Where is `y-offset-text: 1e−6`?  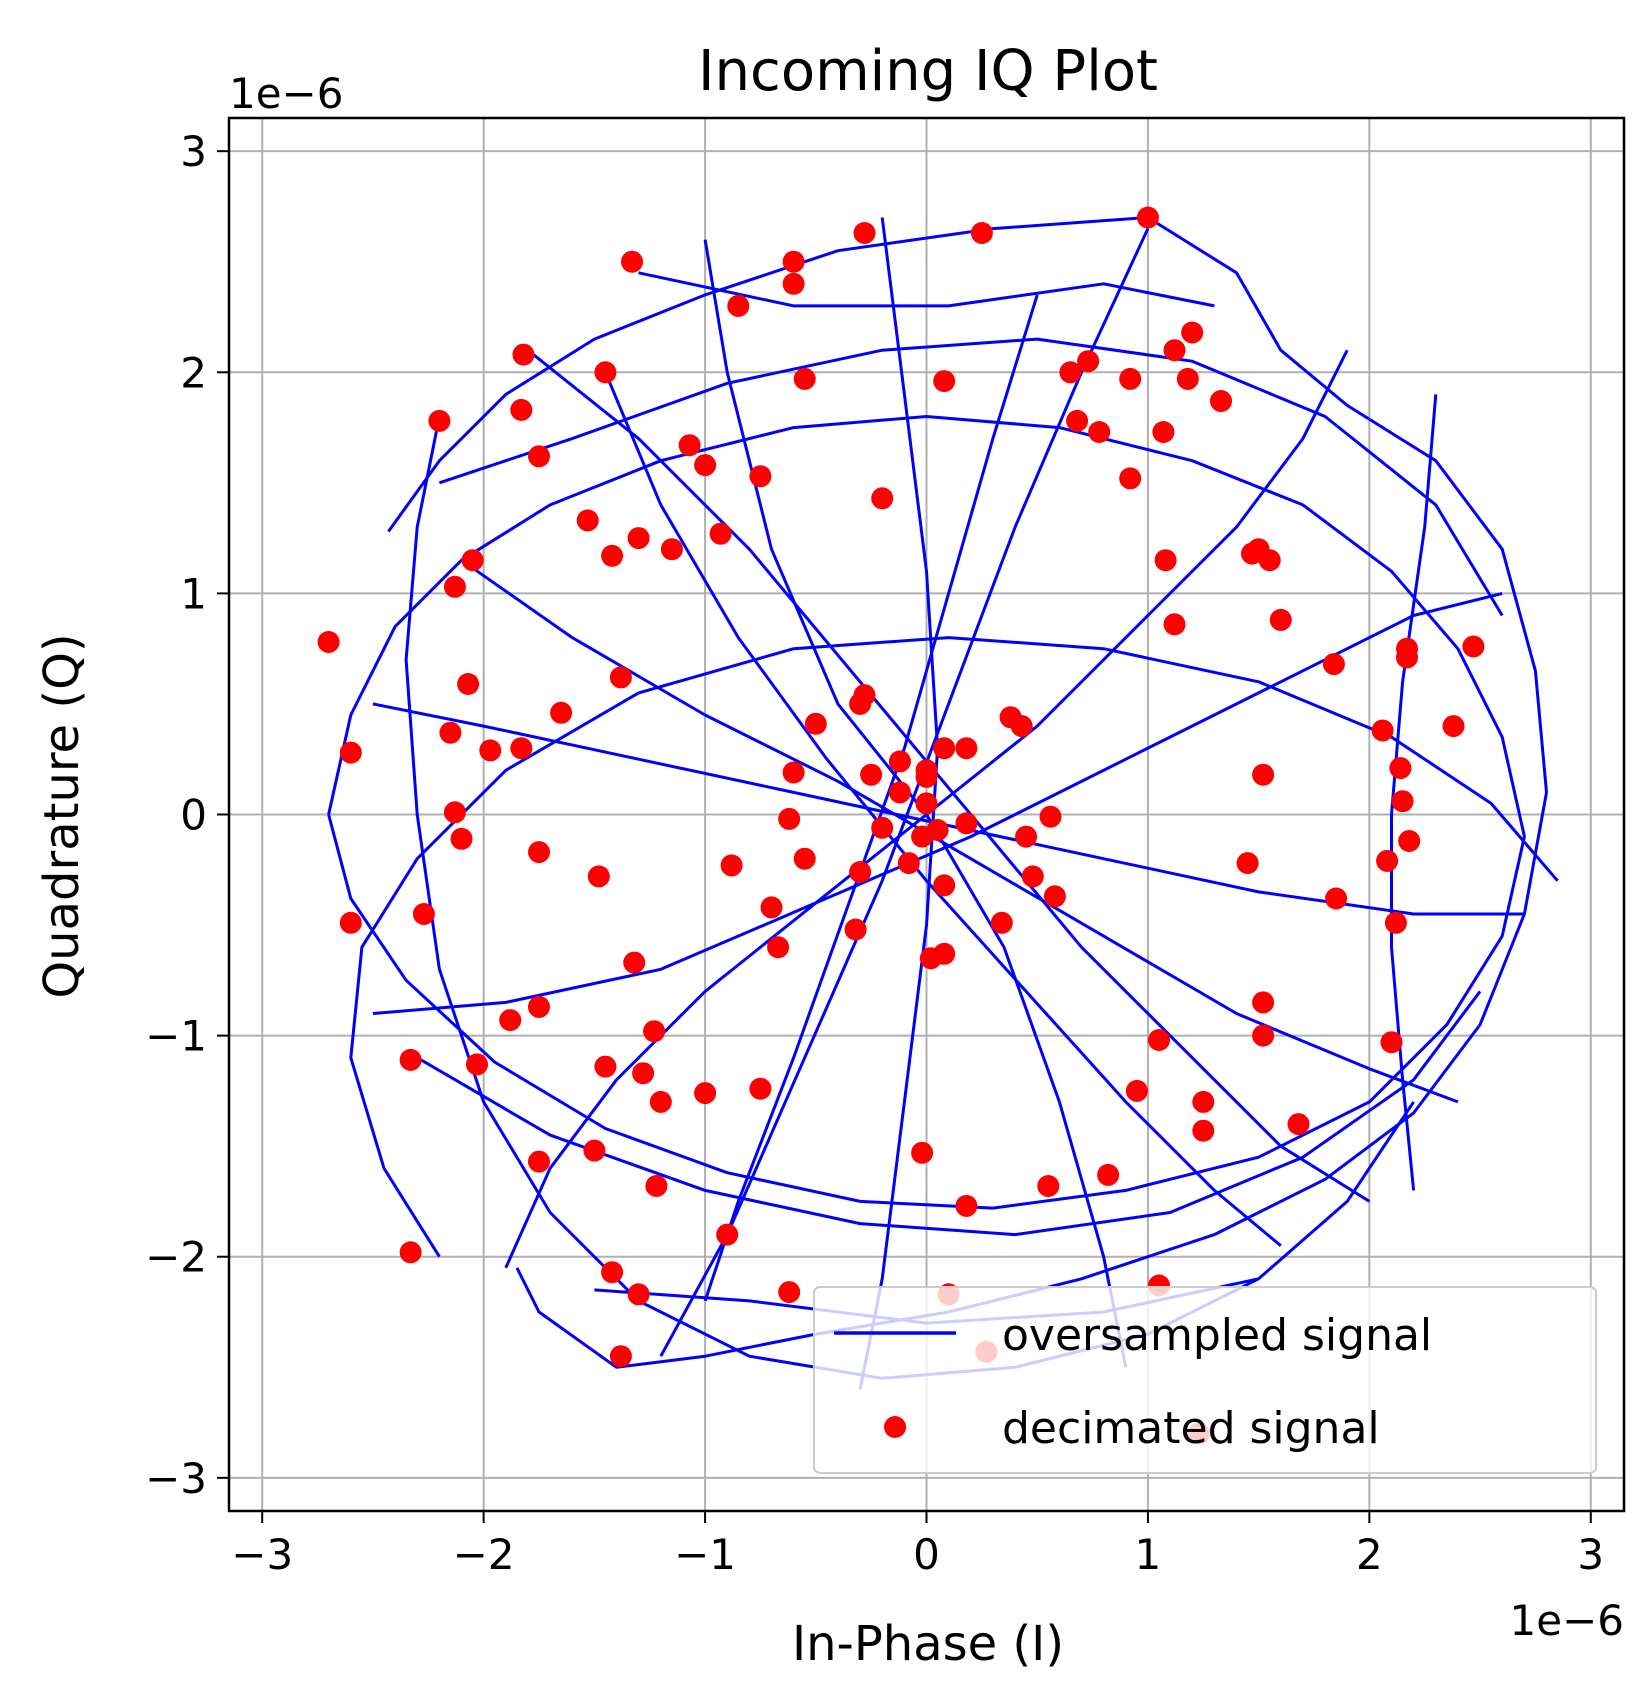
y-offset-text: 1e−6 is located at coordinates (286, 93).